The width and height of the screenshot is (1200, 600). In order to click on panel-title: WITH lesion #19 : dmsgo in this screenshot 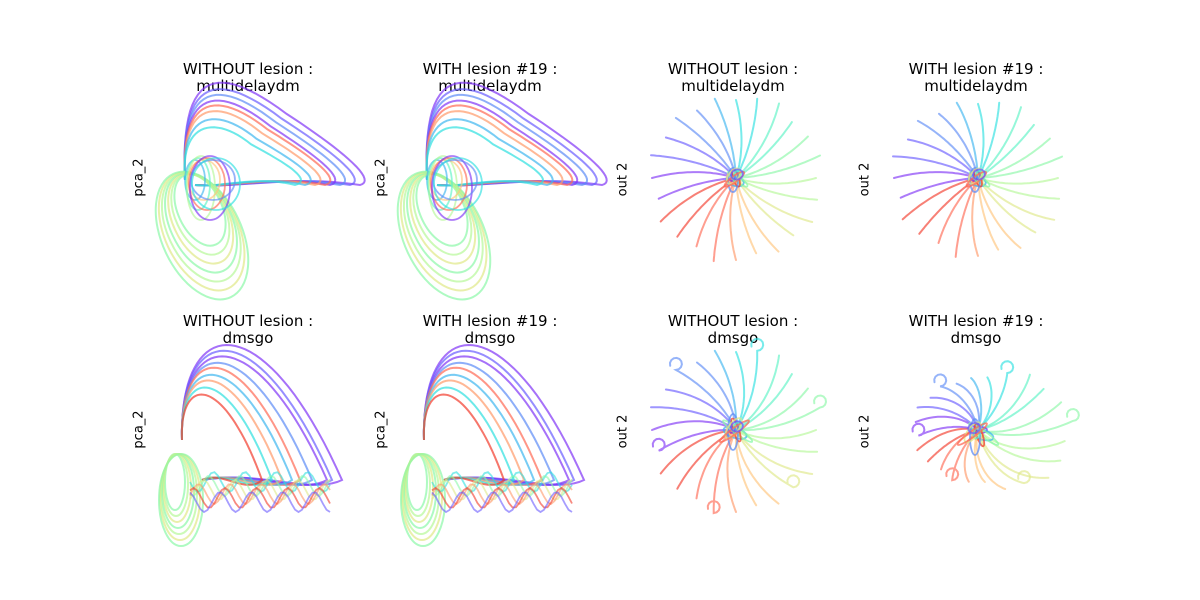, I will do `click(490, 330)`.